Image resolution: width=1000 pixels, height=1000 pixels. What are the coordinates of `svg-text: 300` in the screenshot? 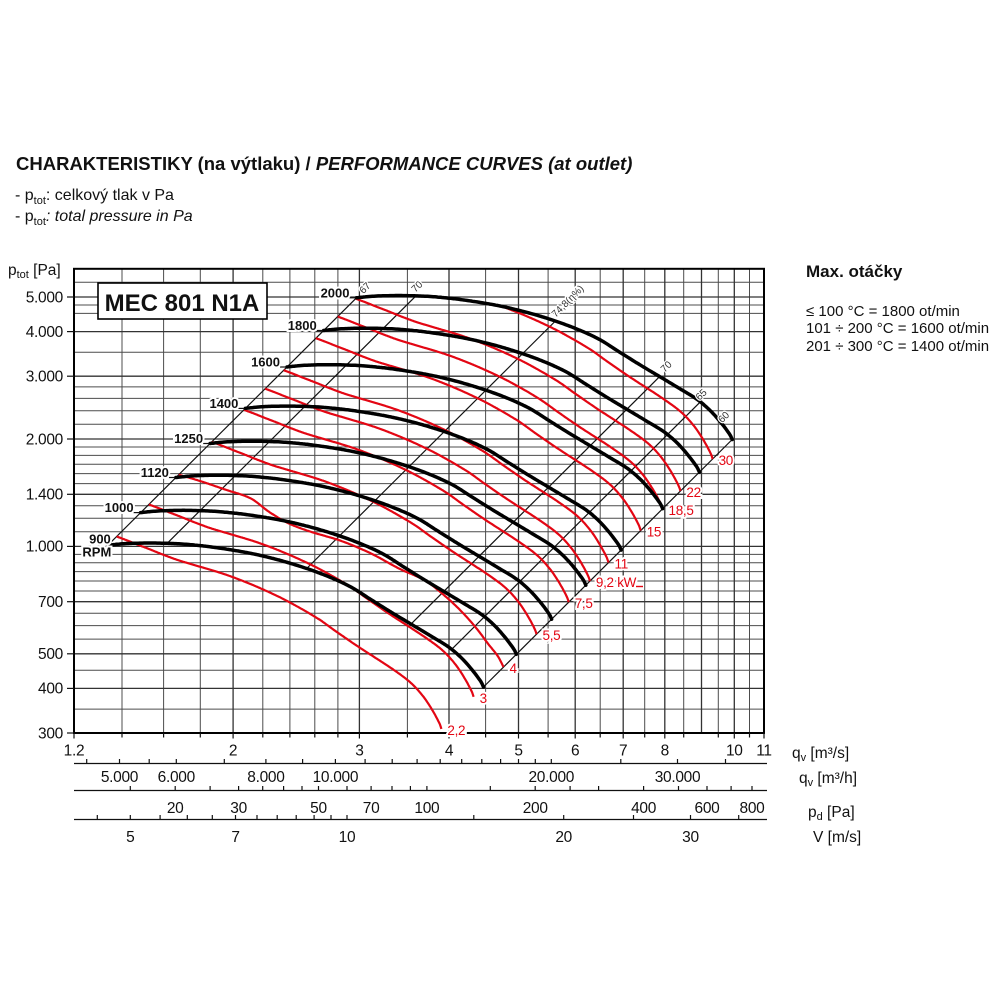 It's located at (51, 733).